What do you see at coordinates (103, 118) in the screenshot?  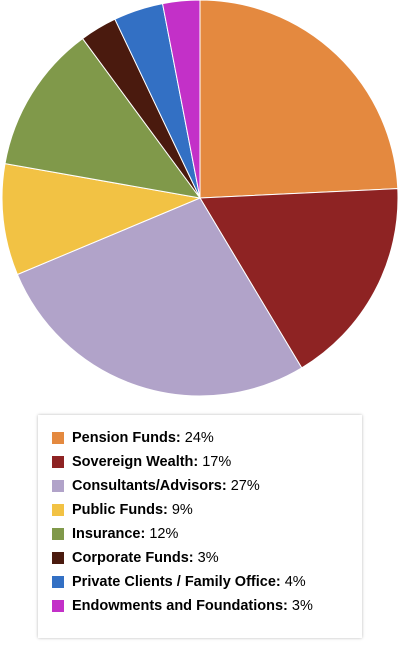 I see `pie-slice-insurance` at bounding box center [103, 118].